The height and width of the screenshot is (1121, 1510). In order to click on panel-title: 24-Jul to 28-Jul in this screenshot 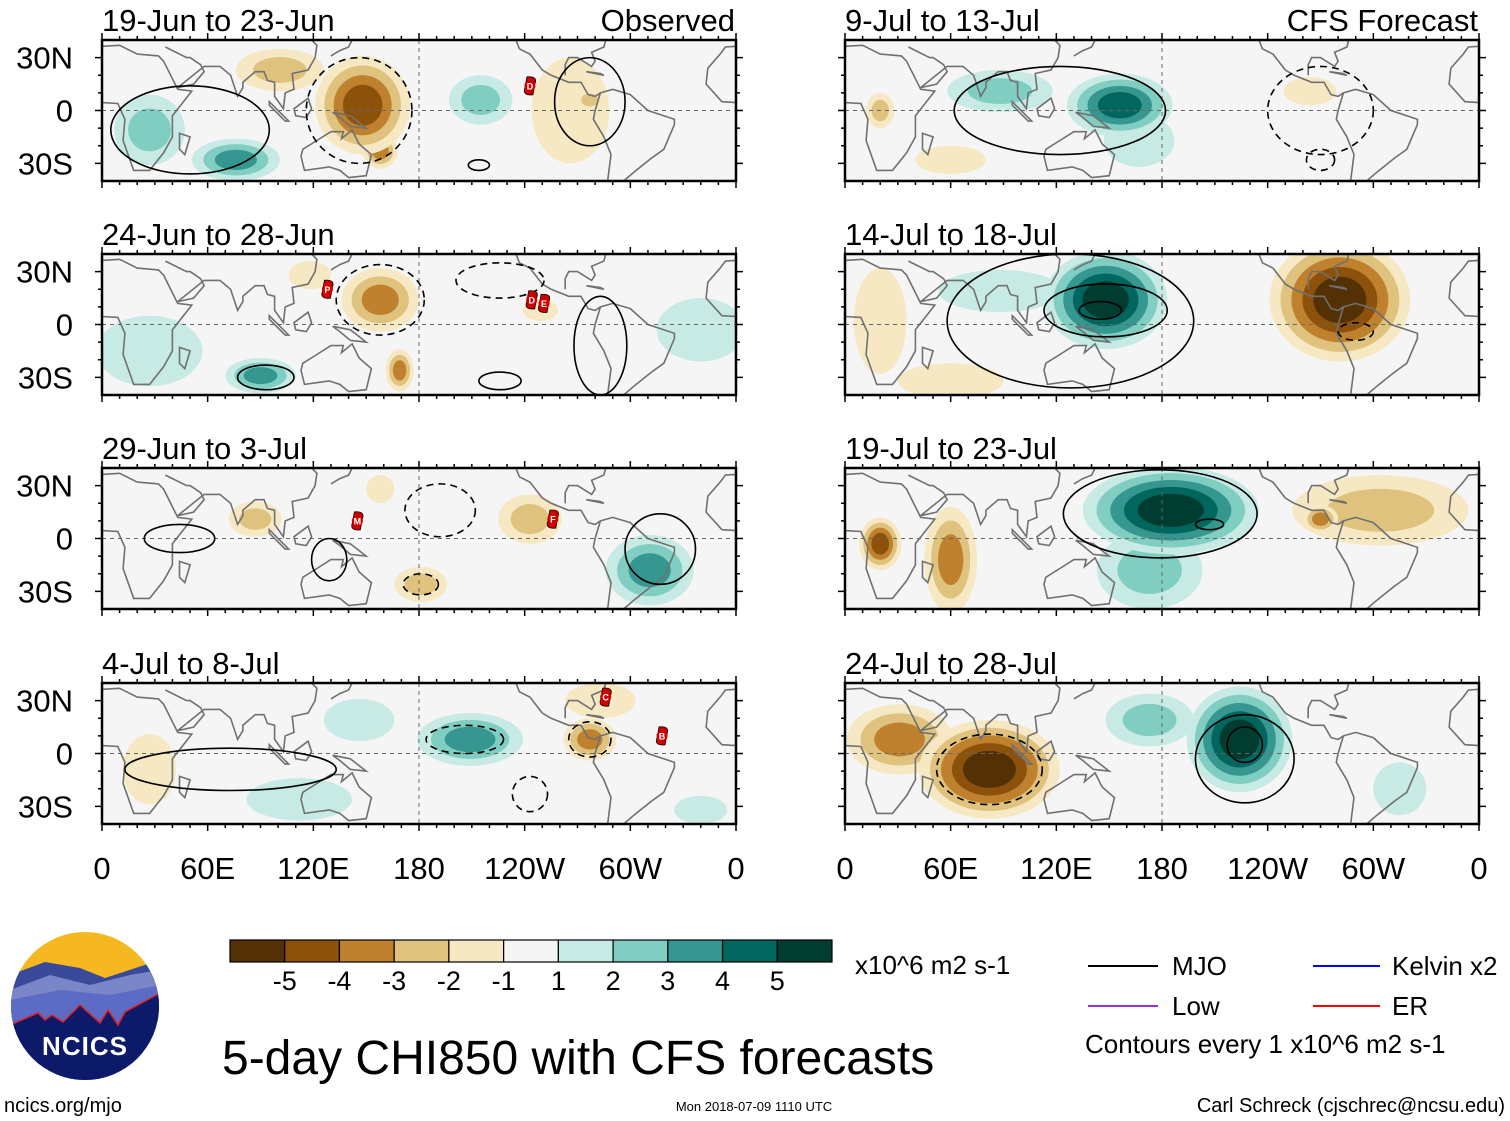, I will do `click(951, 663)`.